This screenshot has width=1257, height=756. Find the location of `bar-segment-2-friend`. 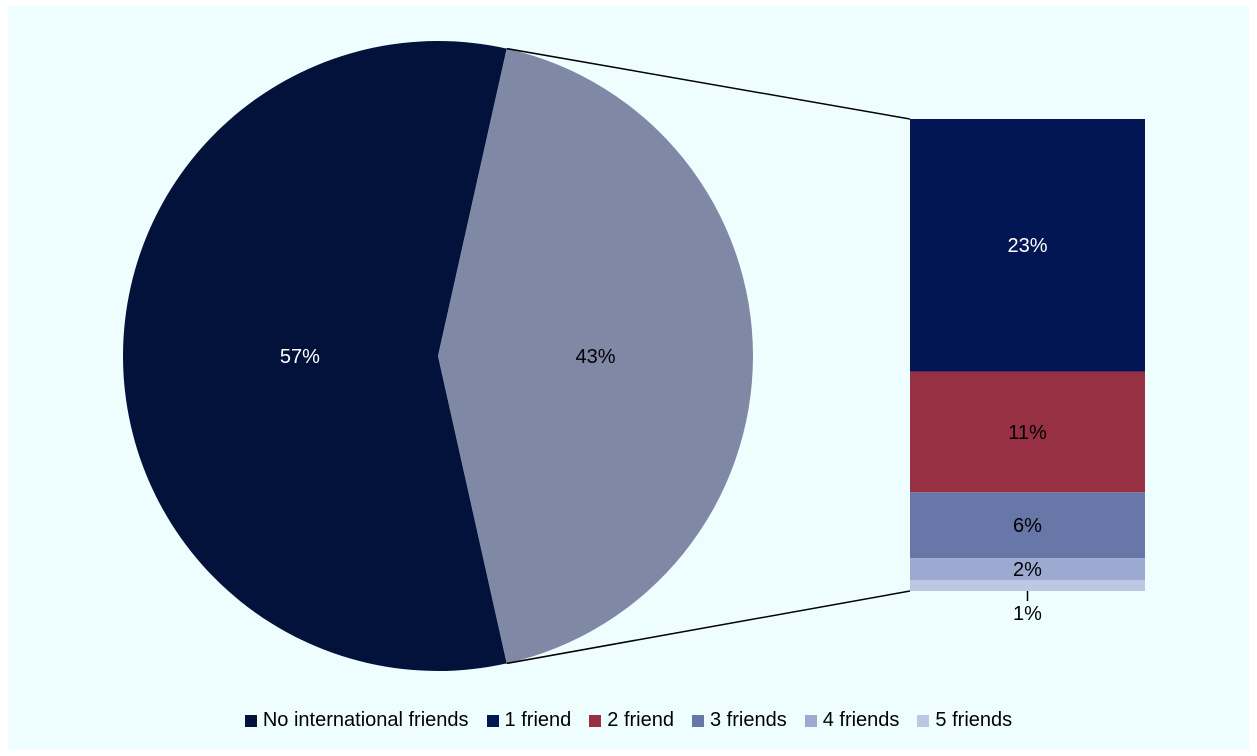

bar-segment-2-friend is located at coordinates (1027, 432).